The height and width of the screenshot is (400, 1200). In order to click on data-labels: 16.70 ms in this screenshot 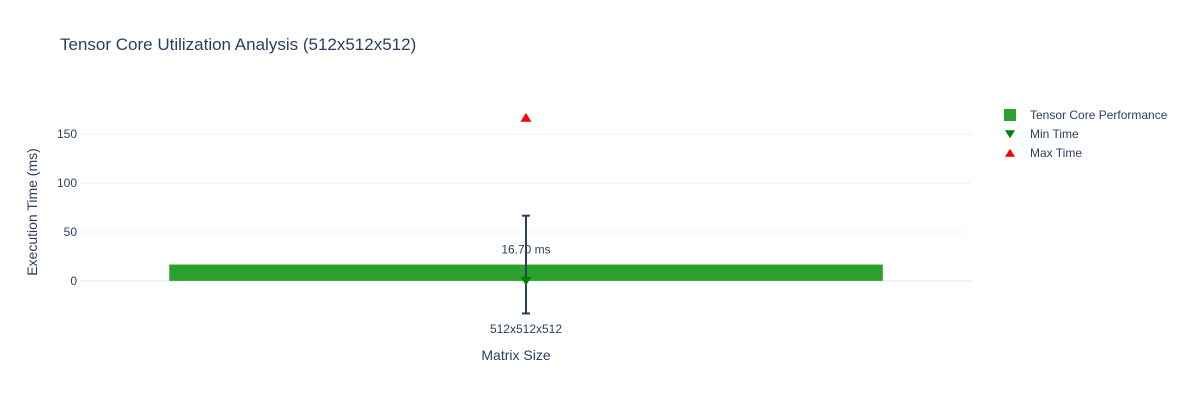, I will do `click(525, 250)`.